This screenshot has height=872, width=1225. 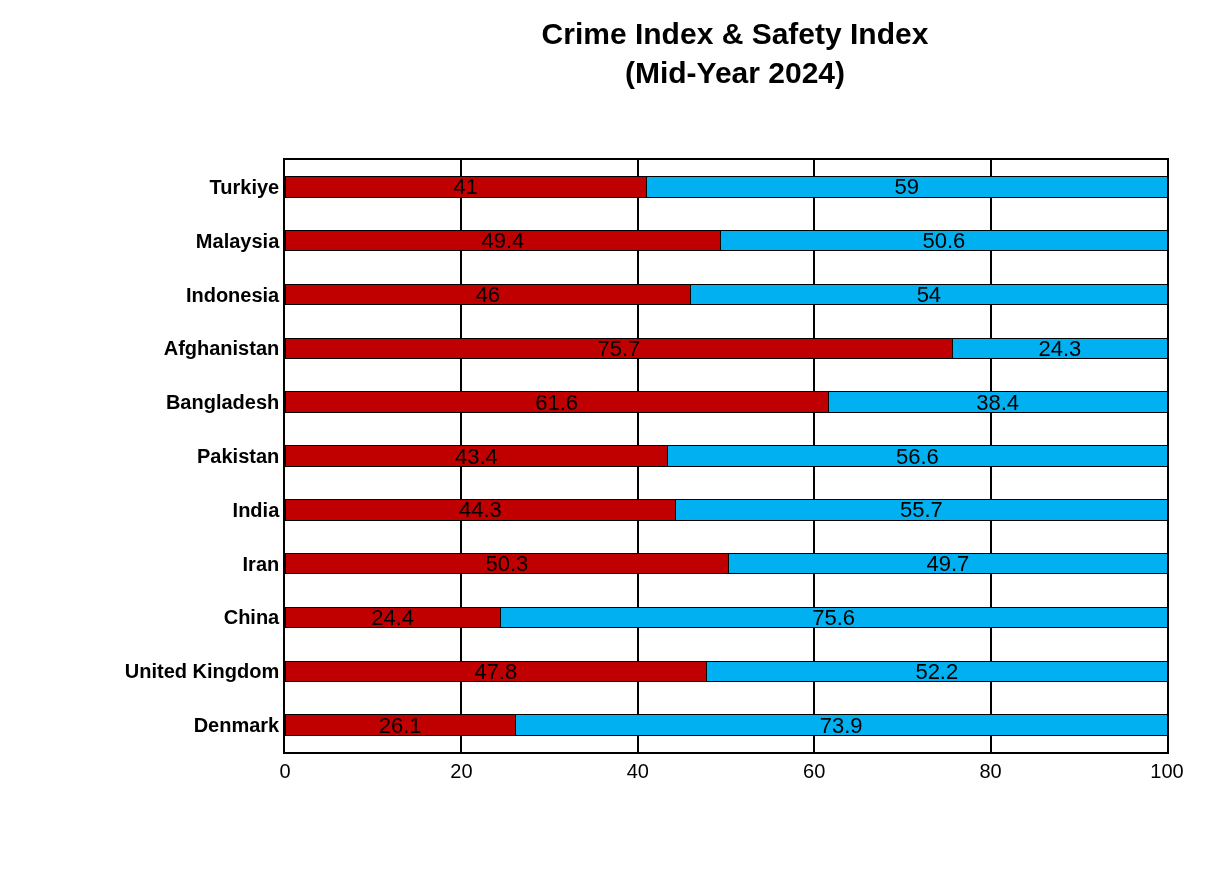 I want to click on y-tick-label: India, so click(x=256, y=509).